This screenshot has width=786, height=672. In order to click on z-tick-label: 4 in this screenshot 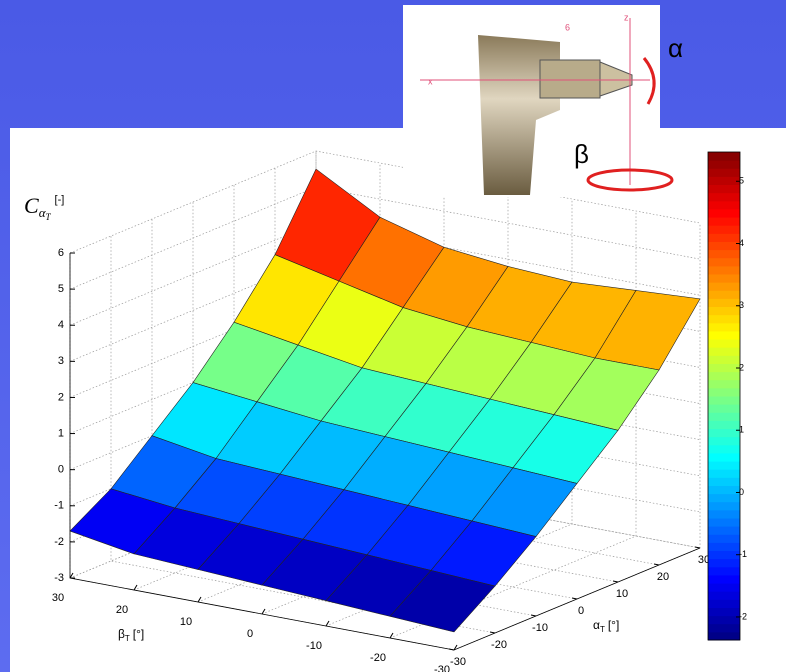, I will do `click(61, 325)`.